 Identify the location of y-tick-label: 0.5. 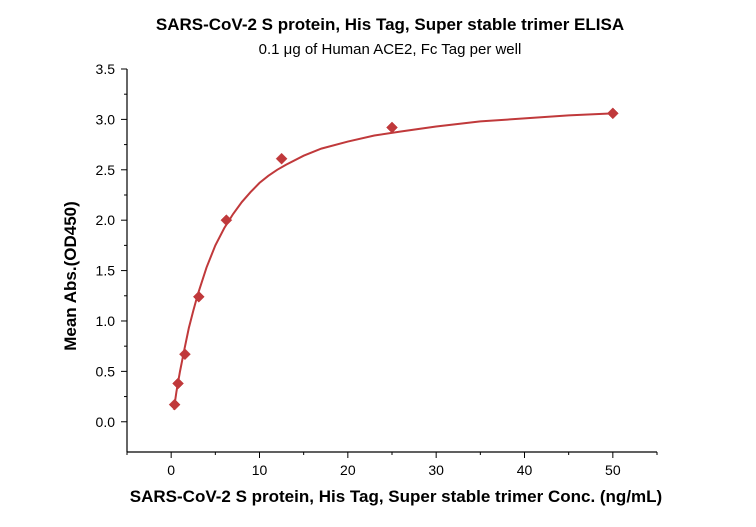
(106, 371).